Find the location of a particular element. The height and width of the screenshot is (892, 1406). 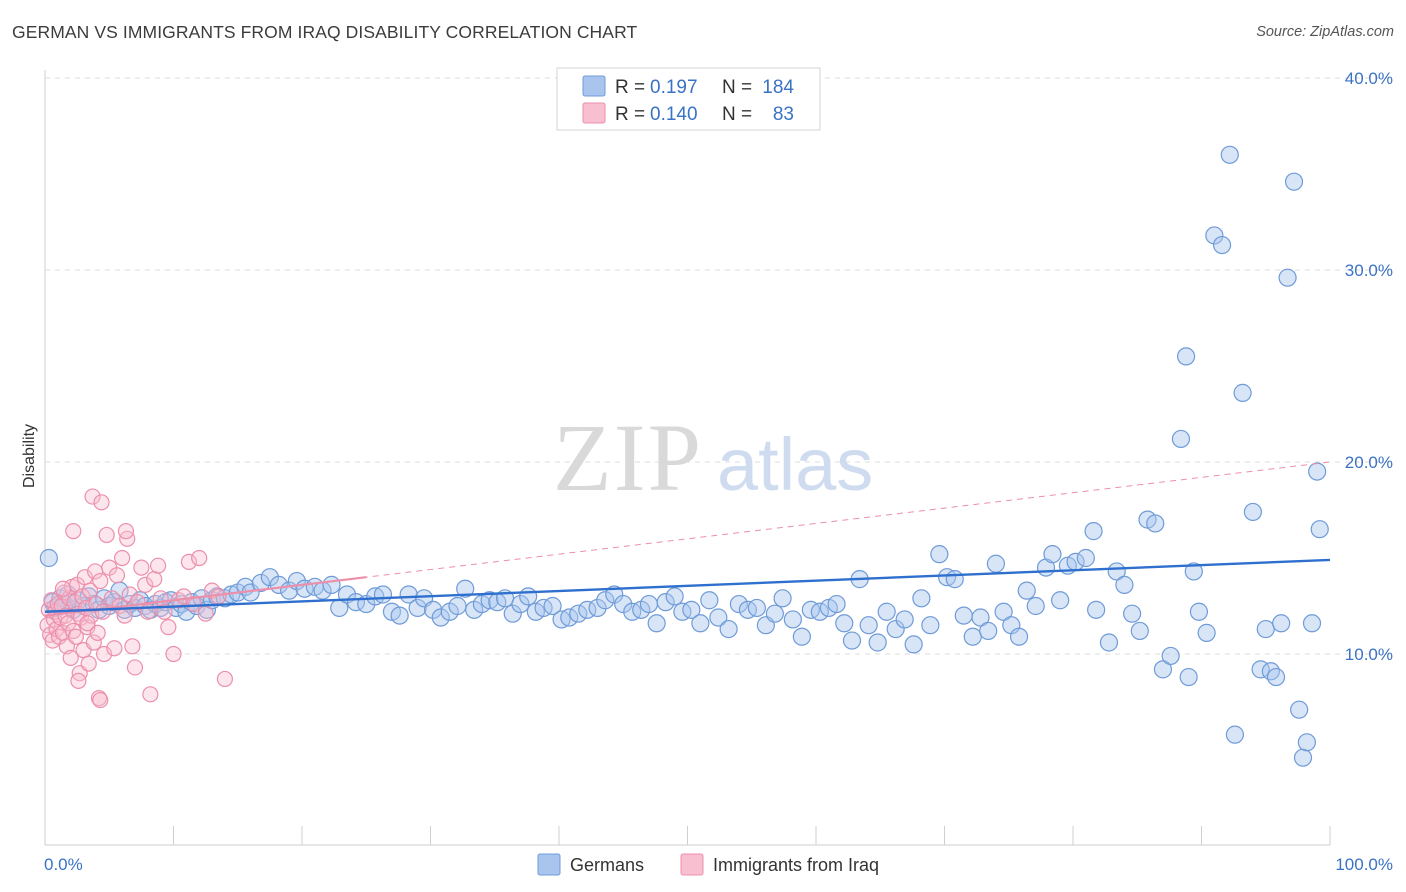

legend-n-label-1: N = is located at coordinates (737, 87).